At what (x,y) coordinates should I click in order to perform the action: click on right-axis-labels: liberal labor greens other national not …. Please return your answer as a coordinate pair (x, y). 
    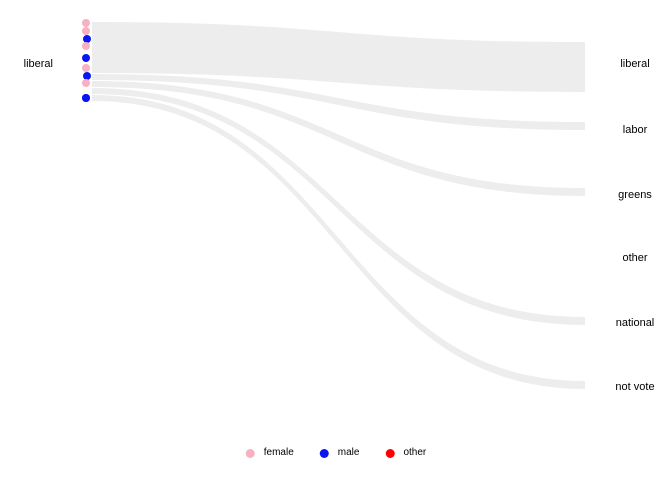
    Looking at the image, I should click on (635, 240).